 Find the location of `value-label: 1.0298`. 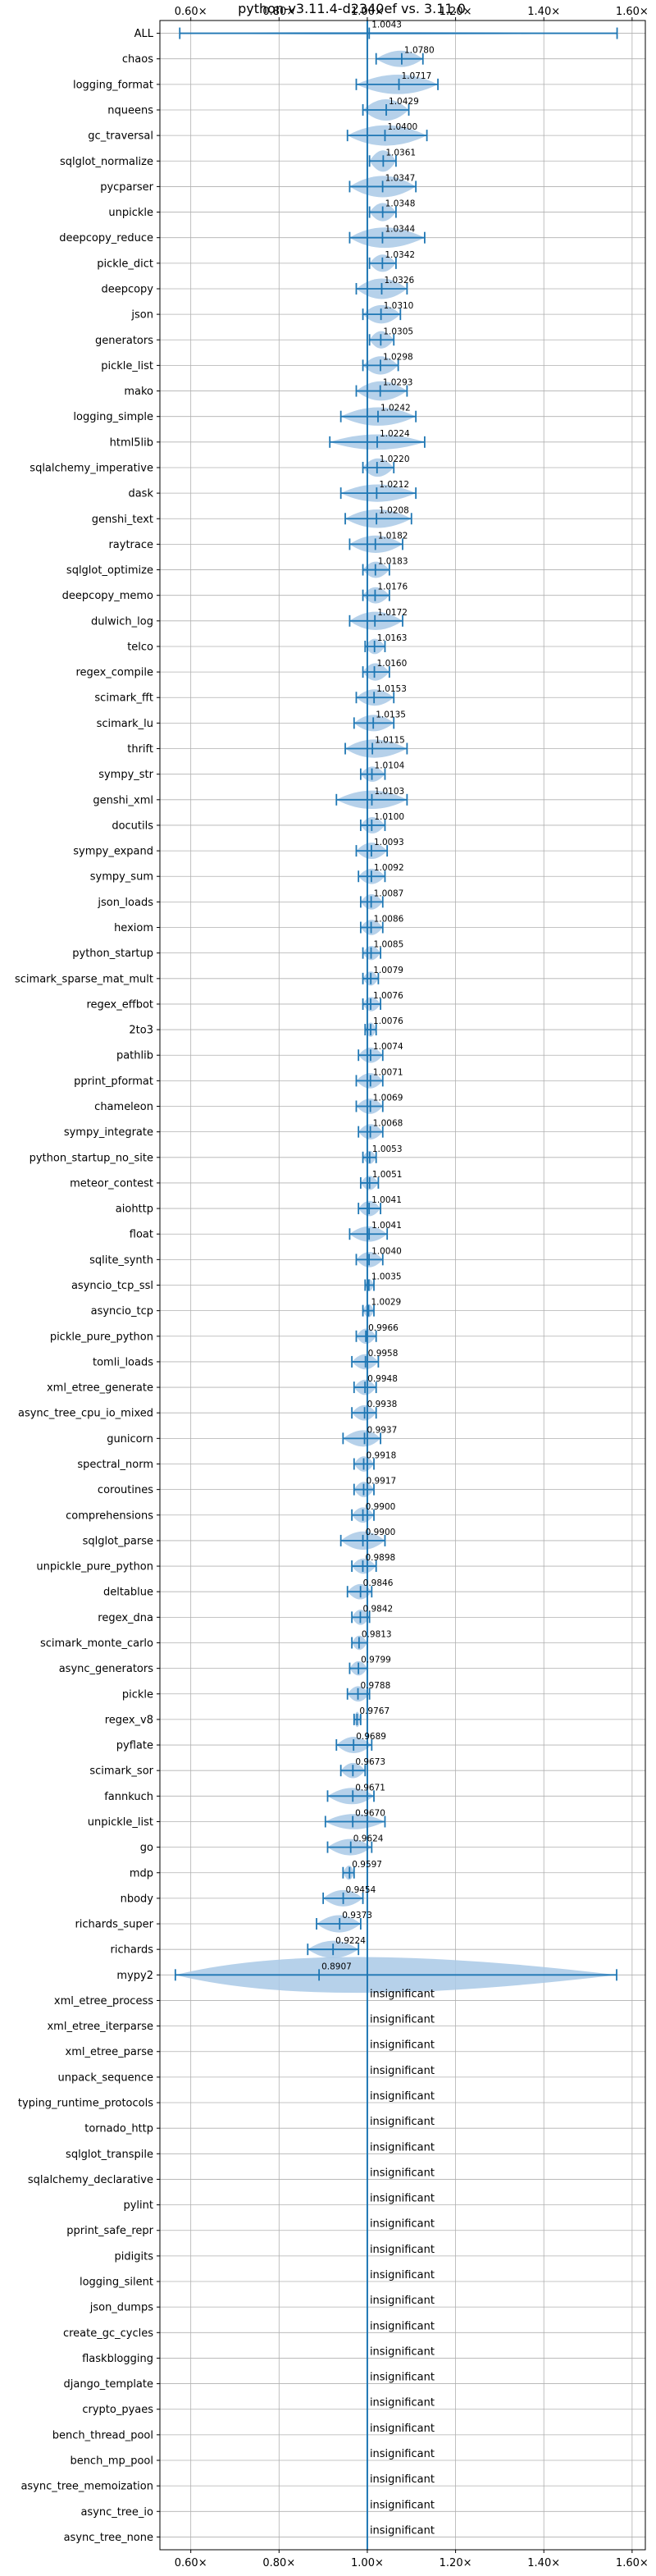

value-label: 1.0298 is located at coordinates (398, 357).